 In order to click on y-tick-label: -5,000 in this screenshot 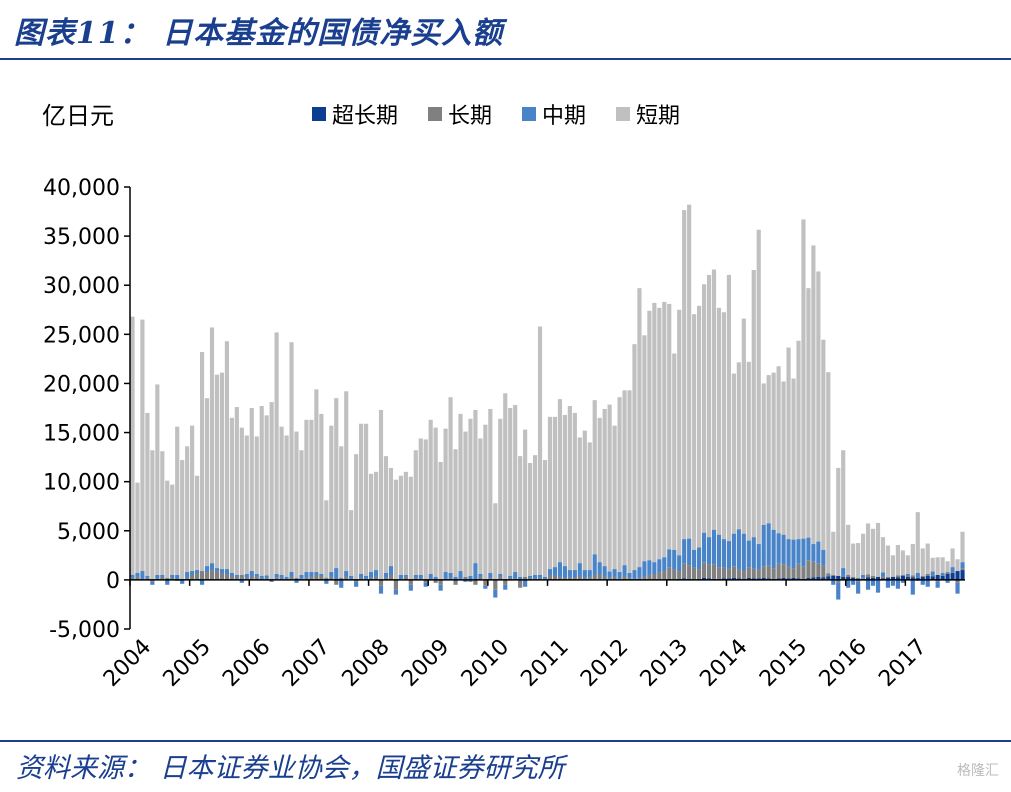, I will do `click(84, 630)`.